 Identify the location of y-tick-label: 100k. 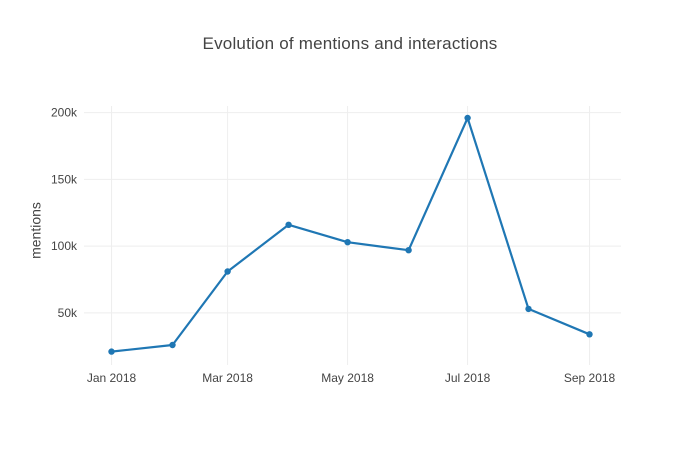
(64, 246).